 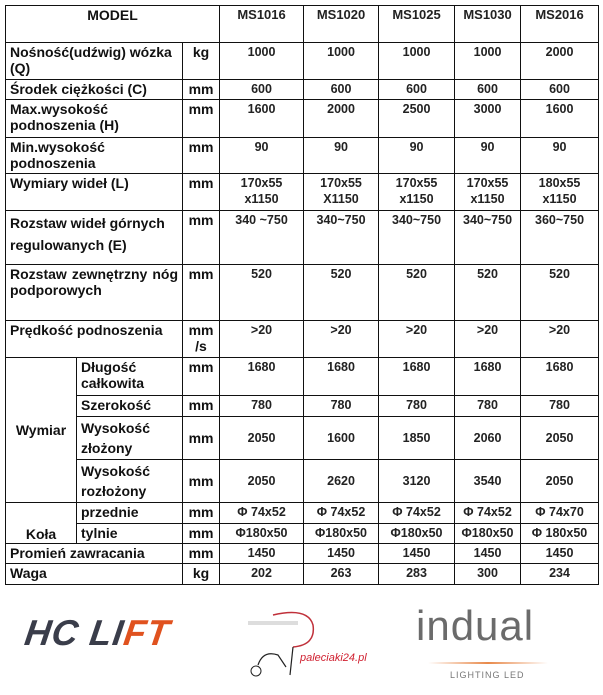 What do you see at coordinates (488, 24) in the screenshot?
I see `model-name: MS1030` at bounding box center [488, 24].